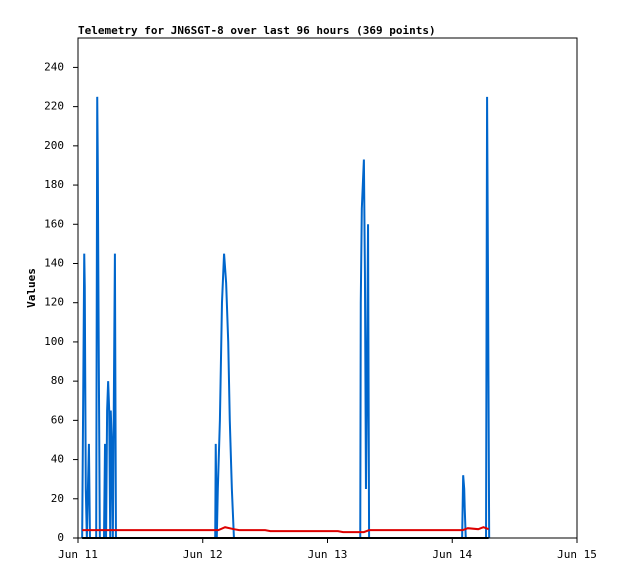  I want to click on y-tick-label: 140, so click(54, 262).